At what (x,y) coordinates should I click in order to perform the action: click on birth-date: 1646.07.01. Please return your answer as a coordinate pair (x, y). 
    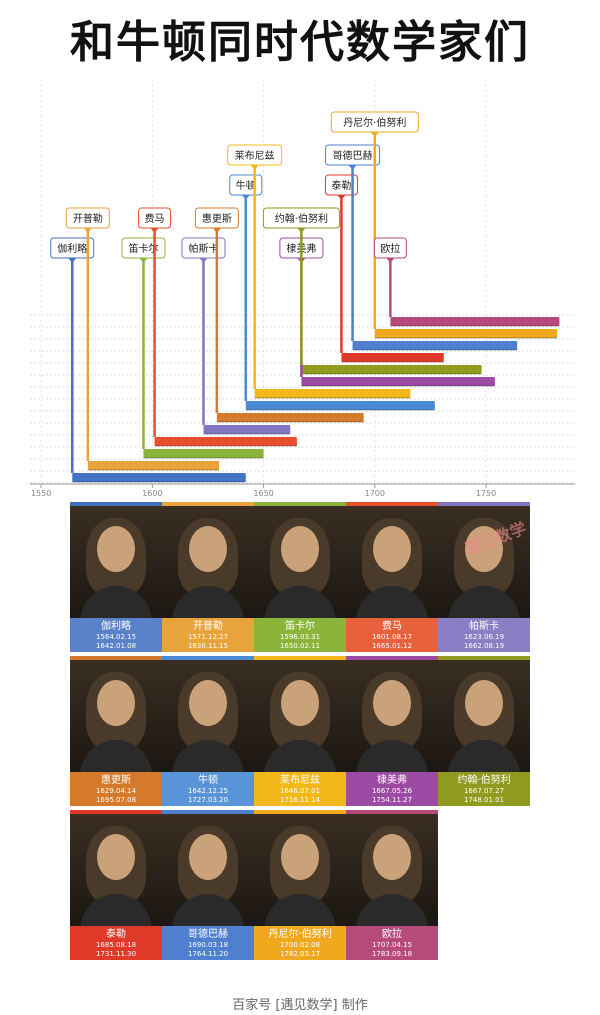
    Looking at the image, I should click on (300, 791).